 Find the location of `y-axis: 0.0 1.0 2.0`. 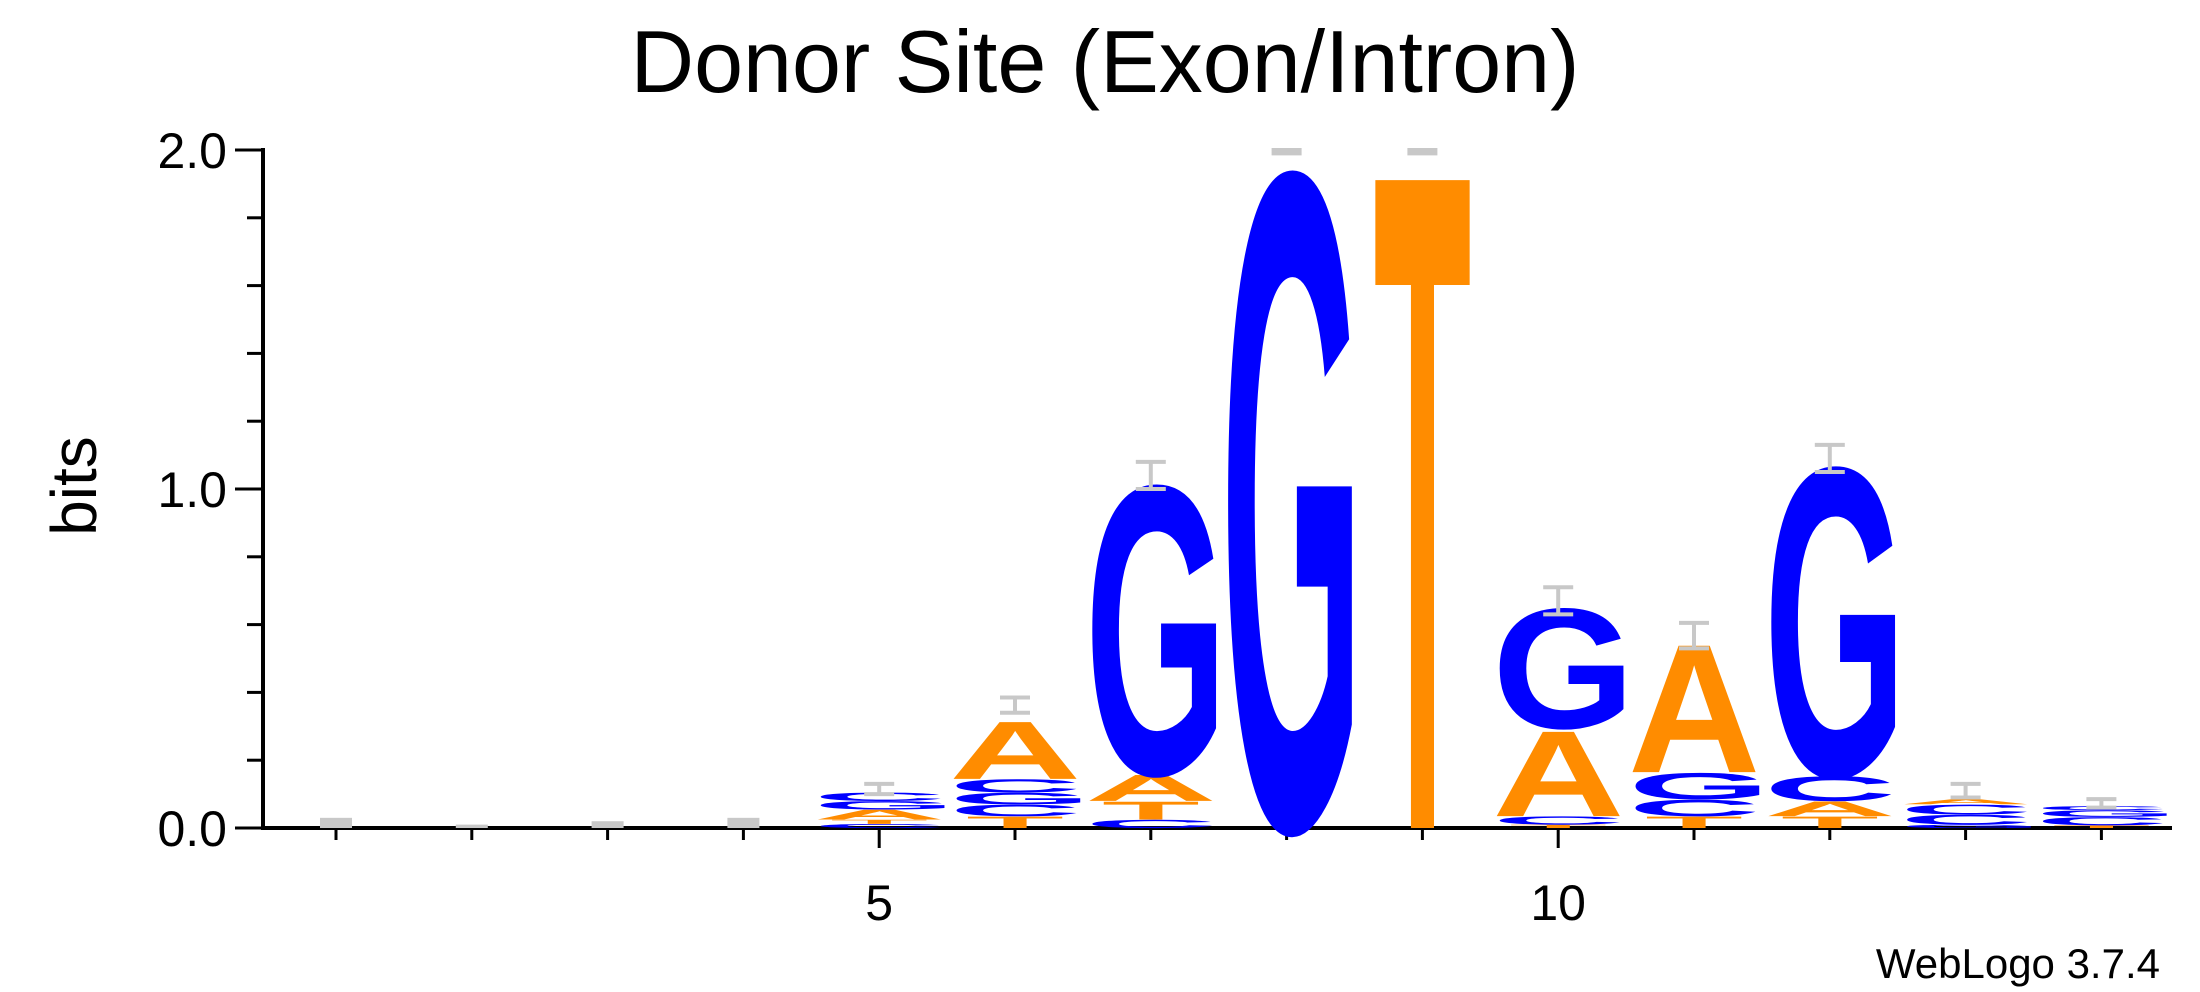

y-axis: 0.0 1.0 2.0 is located at coordinates (211, 490).